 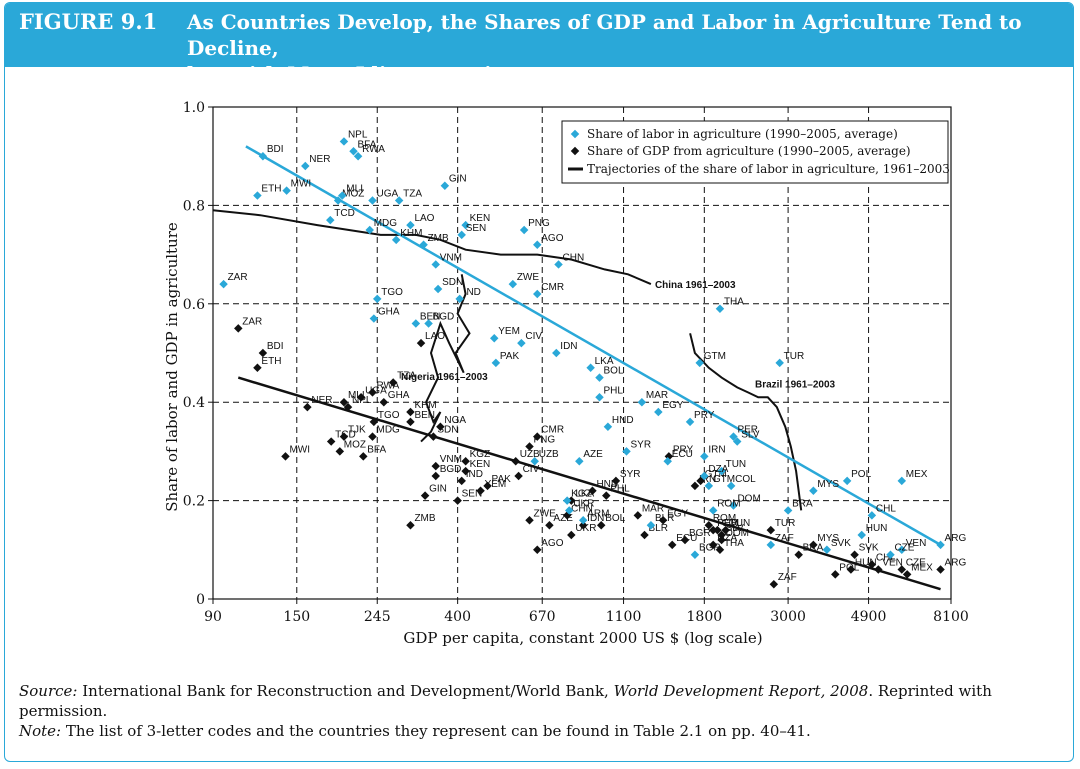 What do you see at coordinates (386, 223) in the screenshot?
I see `labor-point-label: MDG` at bounding box center [386, 223].